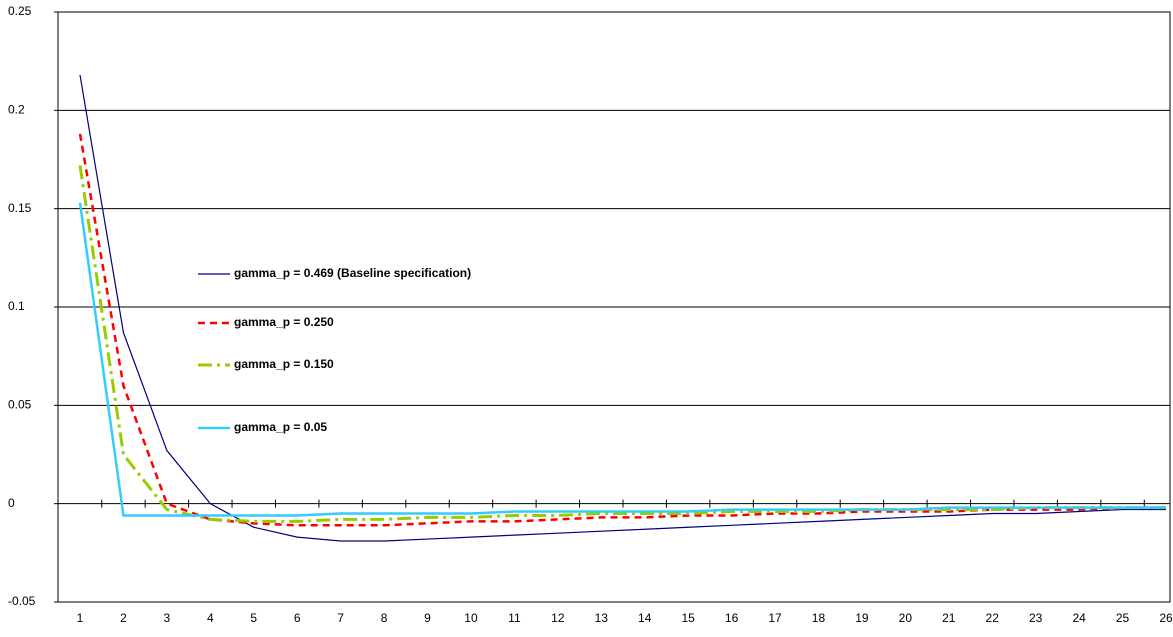  What do you see at coordinates (688, 618) in the screenshot?
I see `x-tick-label: 15` at bounding box center [688, 618].